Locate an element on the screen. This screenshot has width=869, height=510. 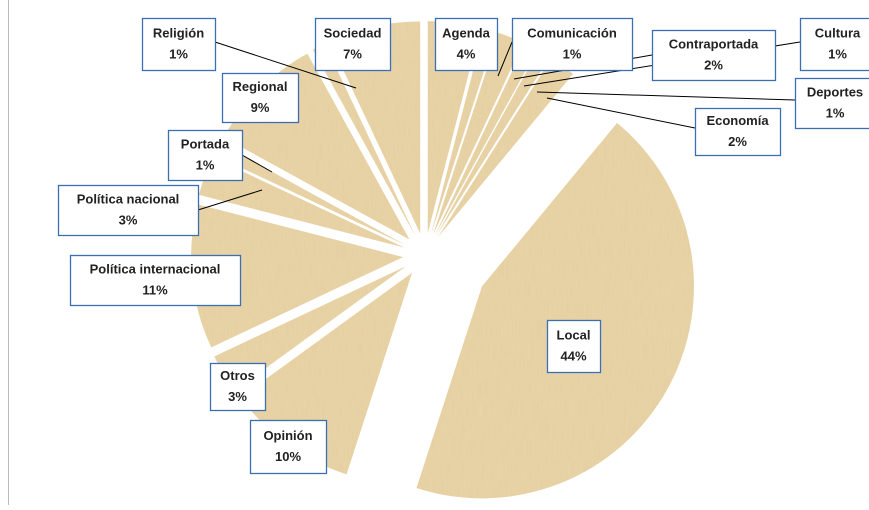
category-label: Sociedad is located at coordinates (353, 32).